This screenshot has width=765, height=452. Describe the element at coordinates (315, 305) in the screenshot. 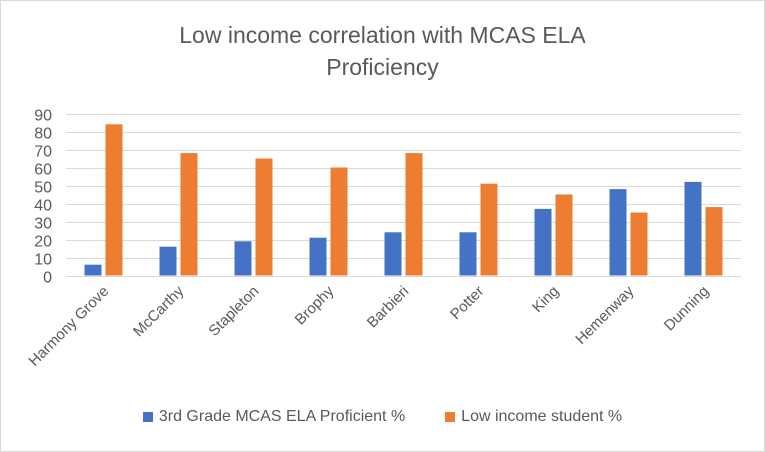

I see `x-tick-label: Brophy` at that location.